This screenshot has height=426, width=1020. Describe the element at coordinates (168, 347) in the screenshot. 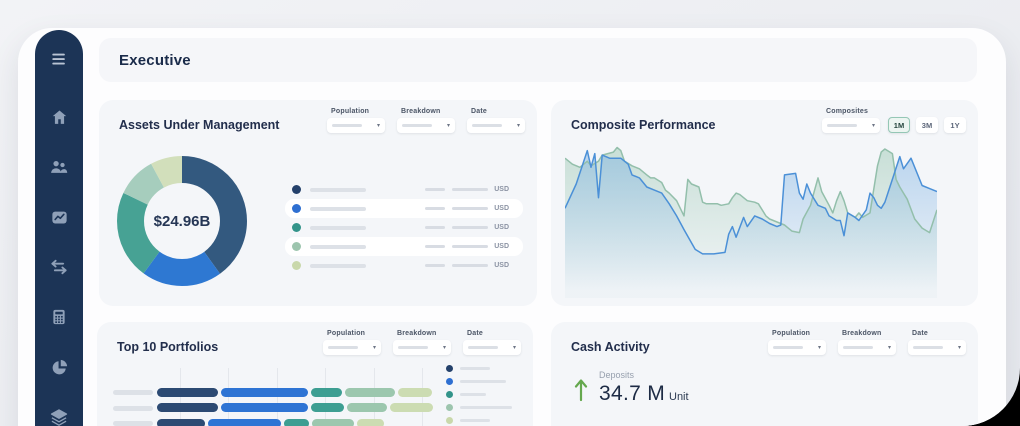

I see `top10-card-title: Top 10 Portfolios` at that location.